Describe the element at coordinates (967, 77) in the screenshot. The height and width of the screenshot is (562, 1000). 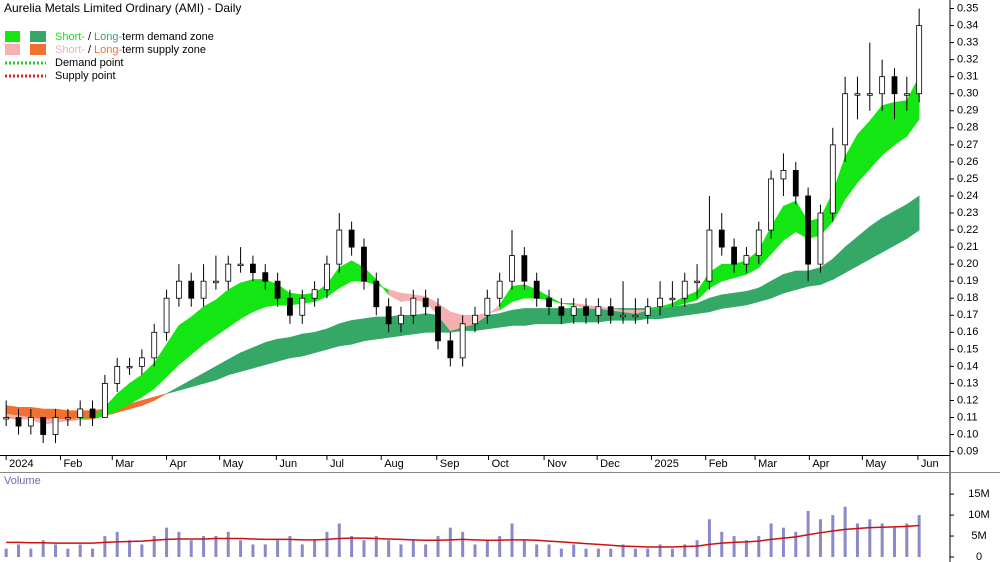
I see `y-tick-label: 0.31` at that location.